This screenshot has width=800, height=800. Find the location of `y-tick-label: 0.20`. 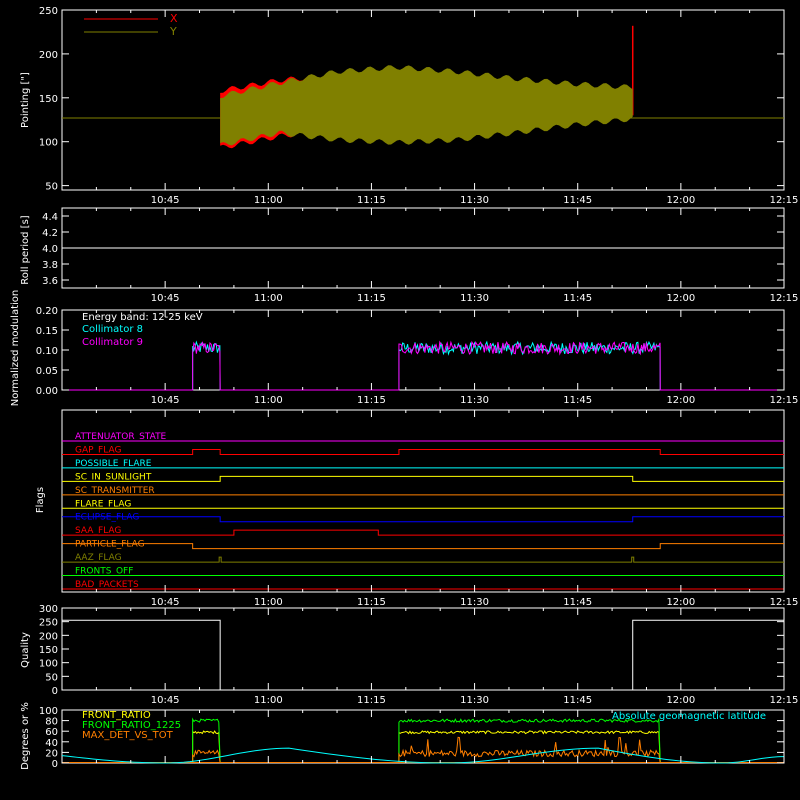

y-tick-label: 0.20 is located at coordinates (47, 311).